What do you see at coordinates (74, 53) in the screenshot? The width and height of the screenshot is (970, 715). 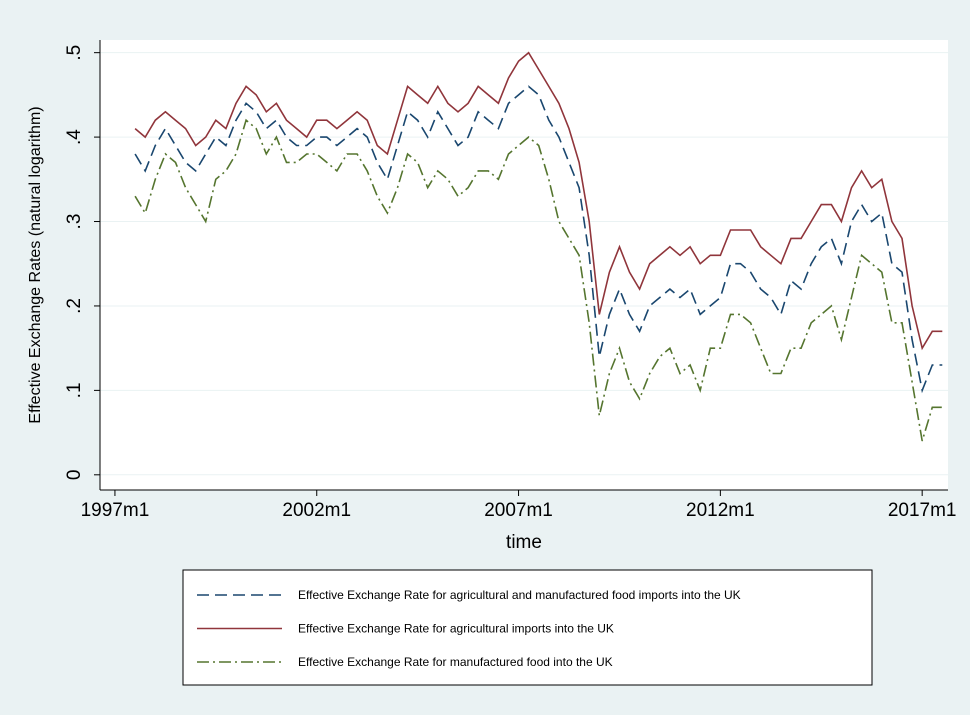 I see `y-tick-label: .5` at bounding box center [74, 53].